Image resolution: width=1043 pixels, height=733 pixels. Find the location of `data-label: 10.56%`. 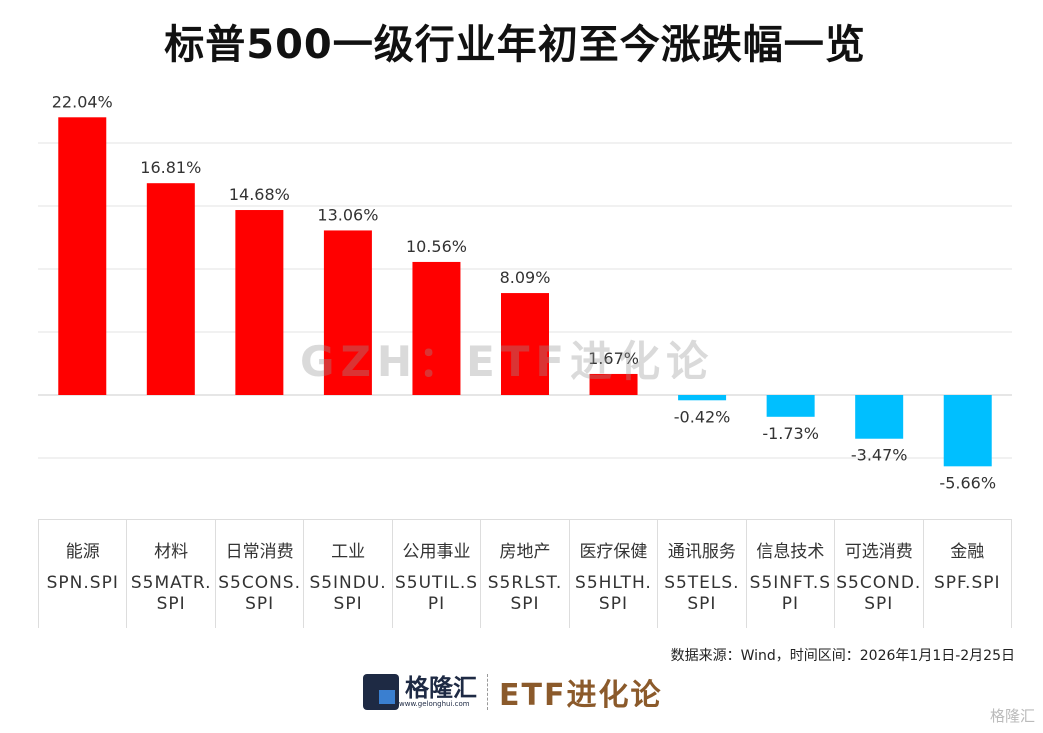

data-label: 10.56% is located at coordinates (436, 246).